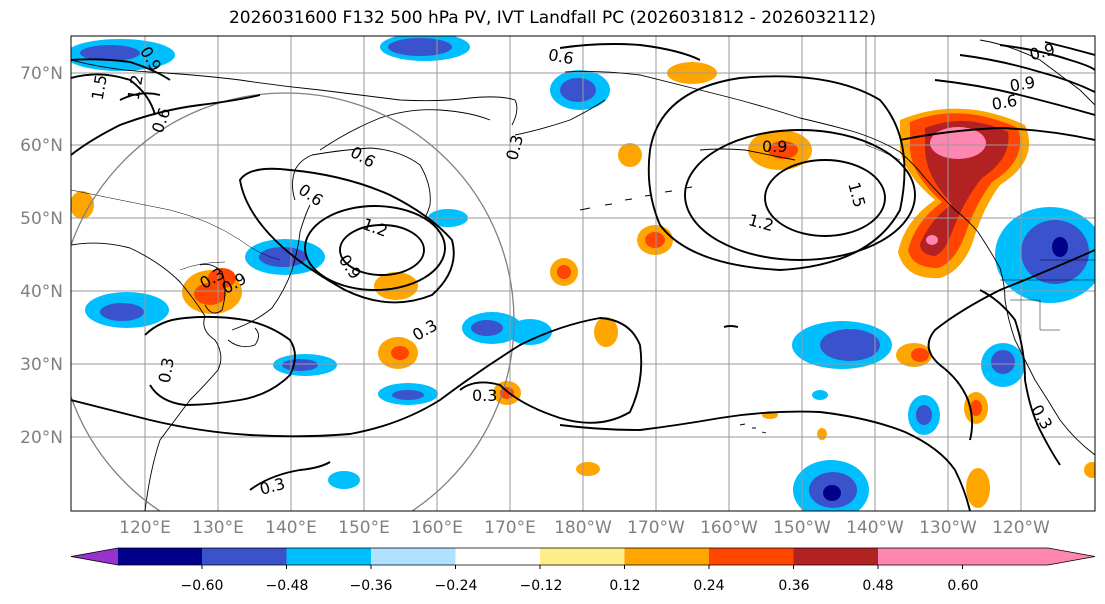 The width and height of the screenshot is (1105, 604). I want to click on lat-label: 20°N, so click(41, 438).